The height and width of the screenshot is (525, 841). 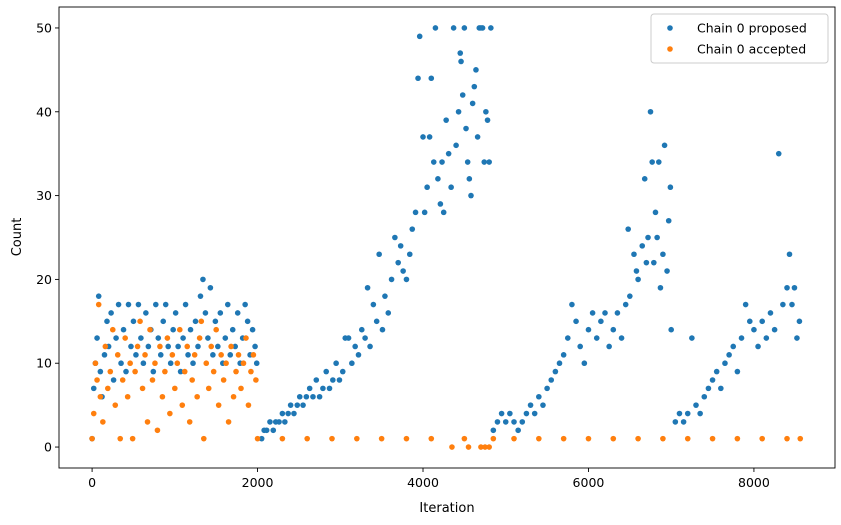 What do you see at coordinates (670, 28) in the screenshot?
I see `legend-marker-proposed` at bounding box center [670, 28].